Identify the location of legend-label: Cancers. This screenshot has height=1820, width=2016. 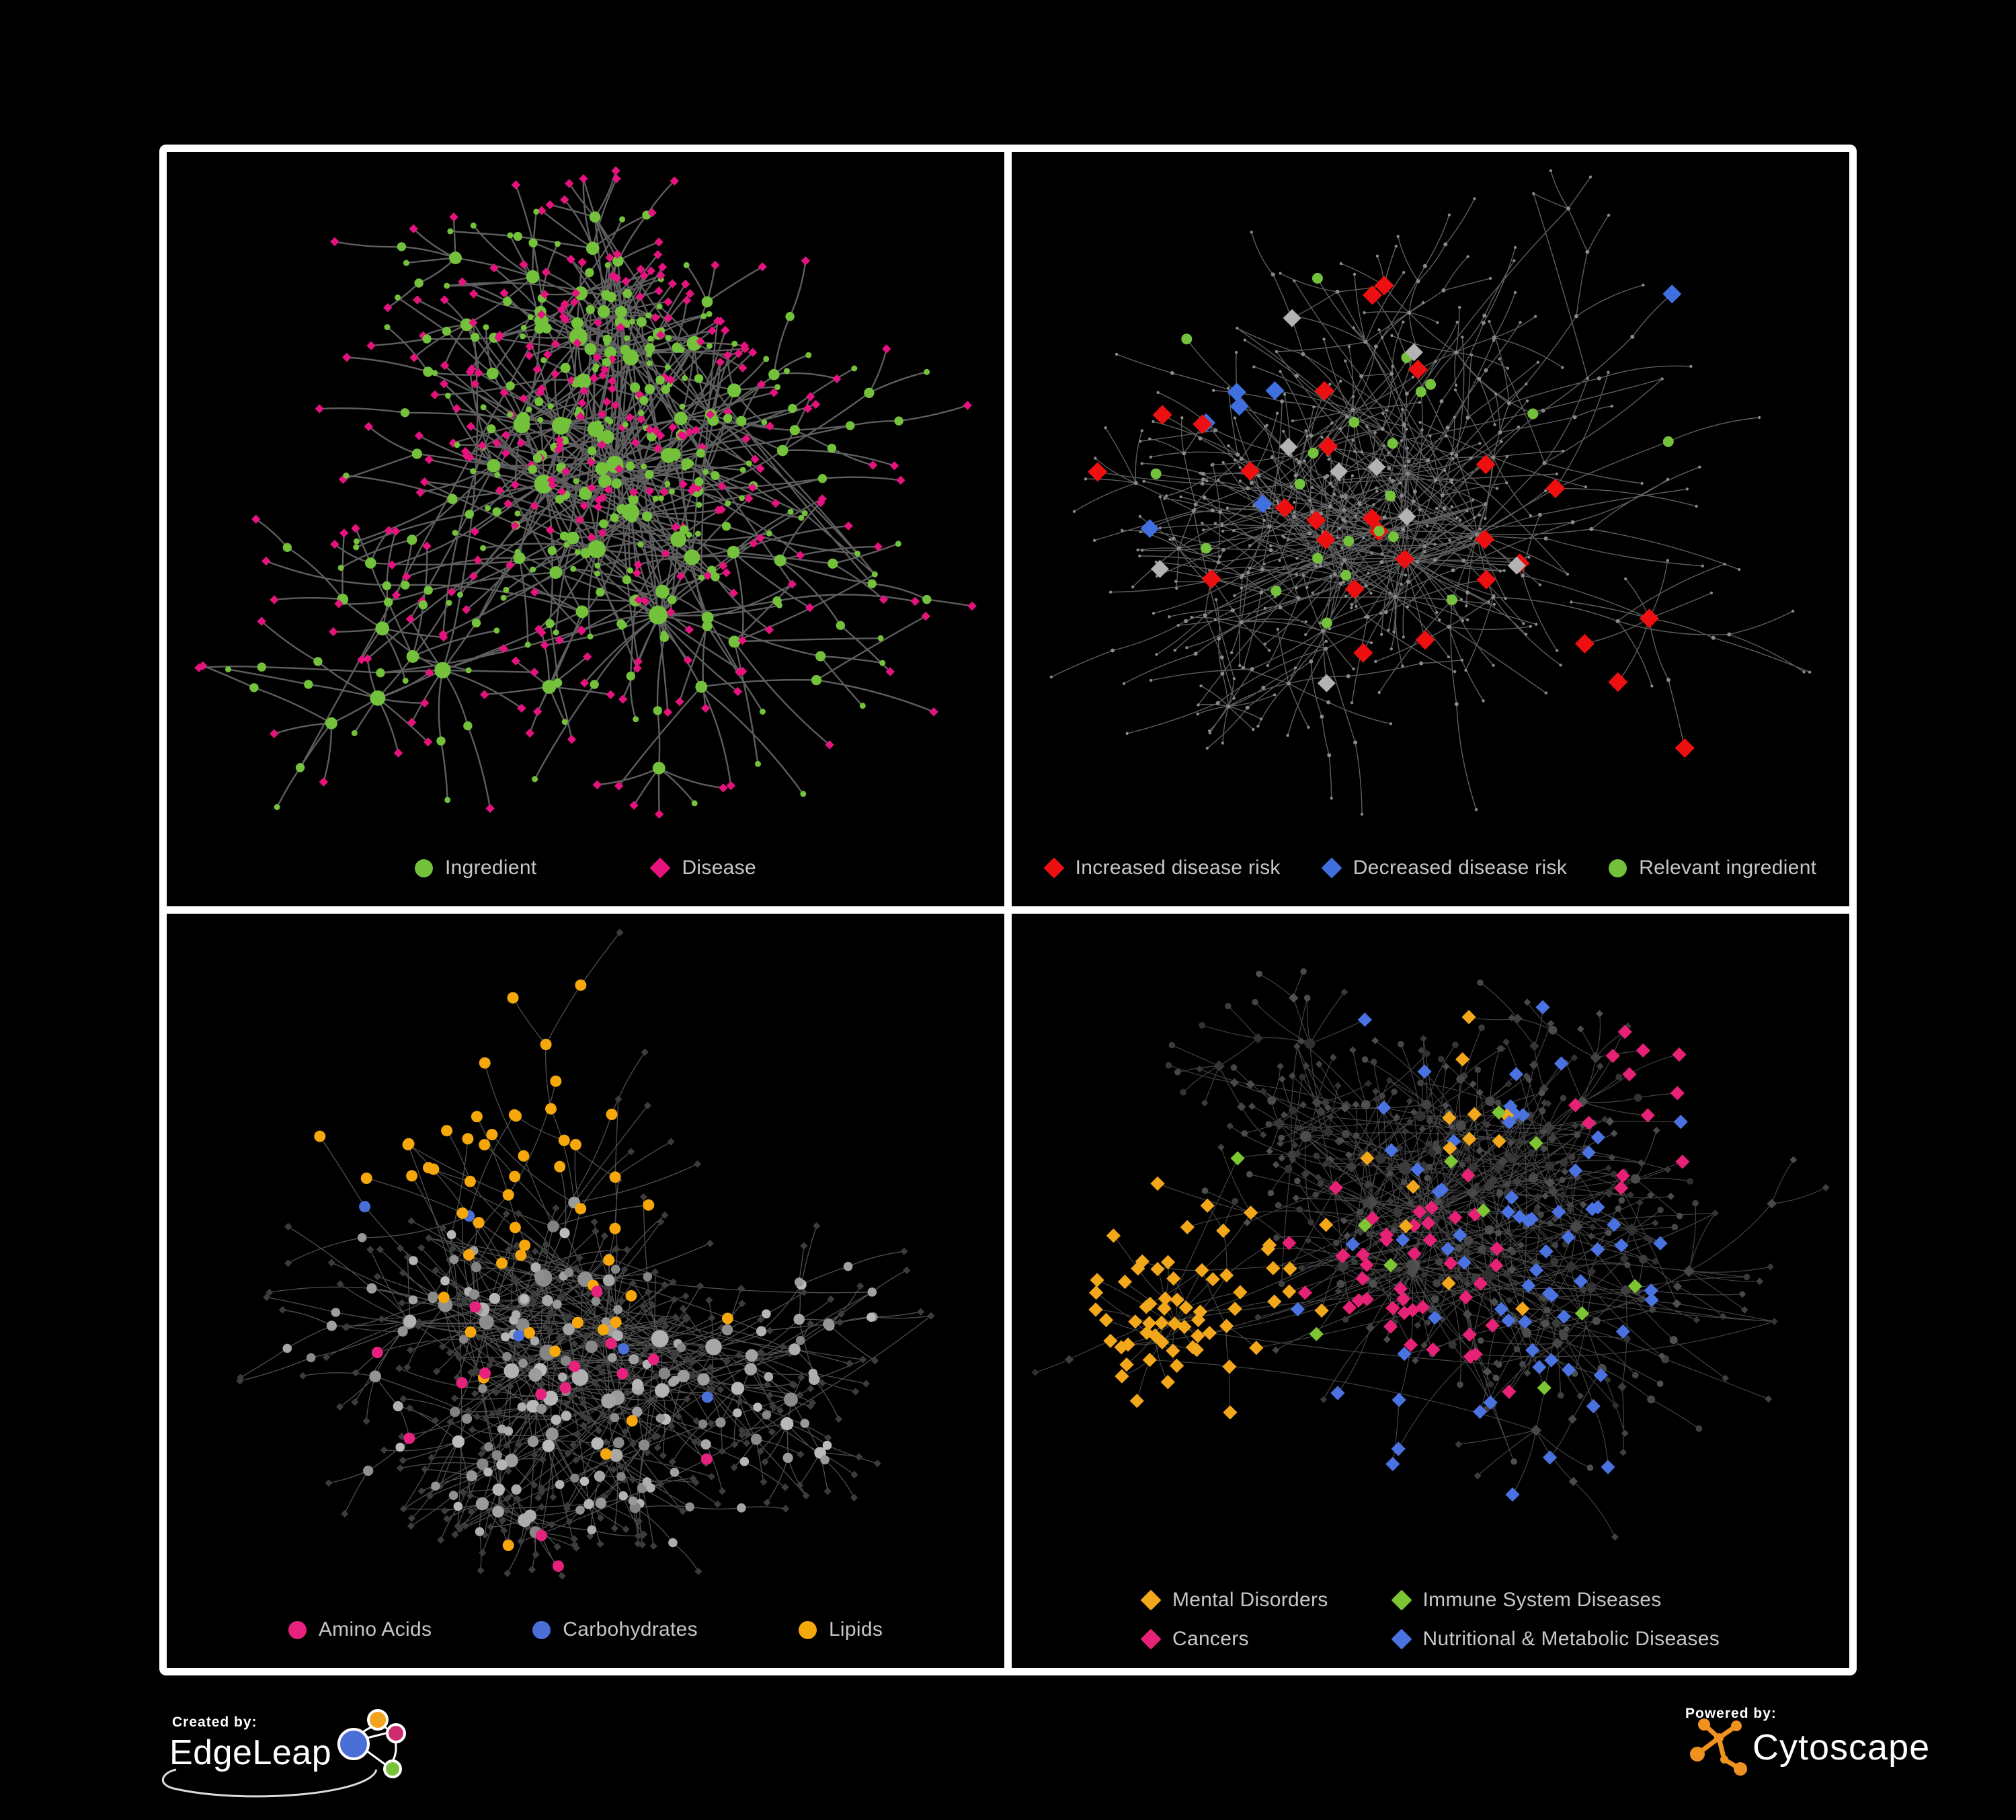
(1210, 1639).